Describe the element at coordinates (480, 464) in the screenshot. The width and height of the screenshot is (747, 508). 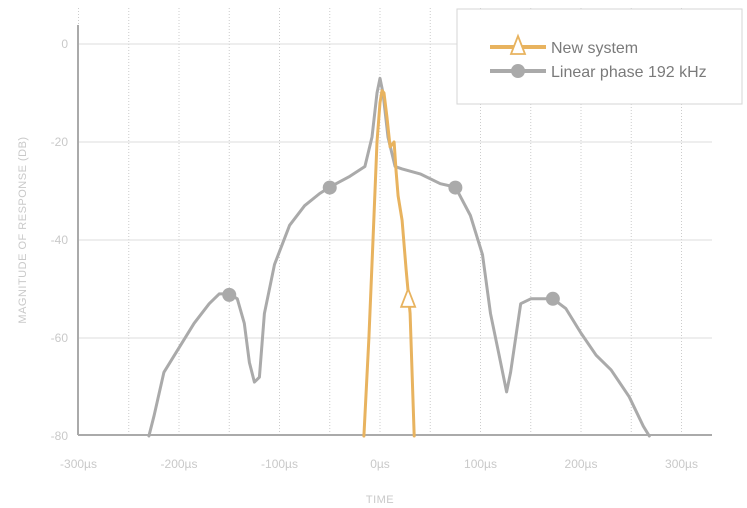
I see `x-tick-label: 100µs` at that location.